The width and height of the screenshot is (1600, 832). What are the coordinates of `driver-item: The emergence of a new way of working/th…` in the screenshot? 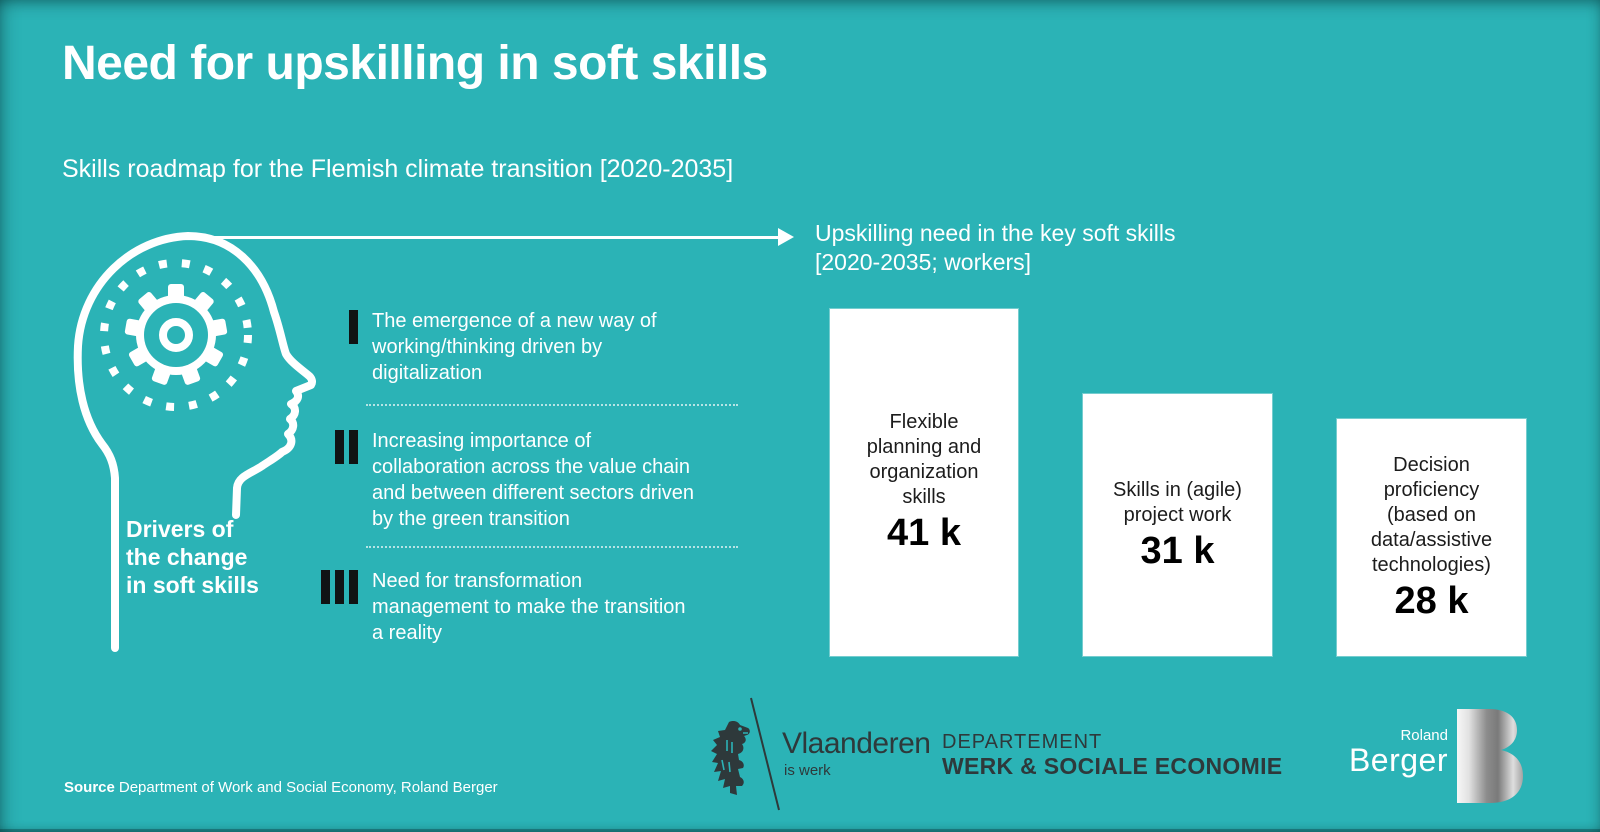 It's located at (538, 347).